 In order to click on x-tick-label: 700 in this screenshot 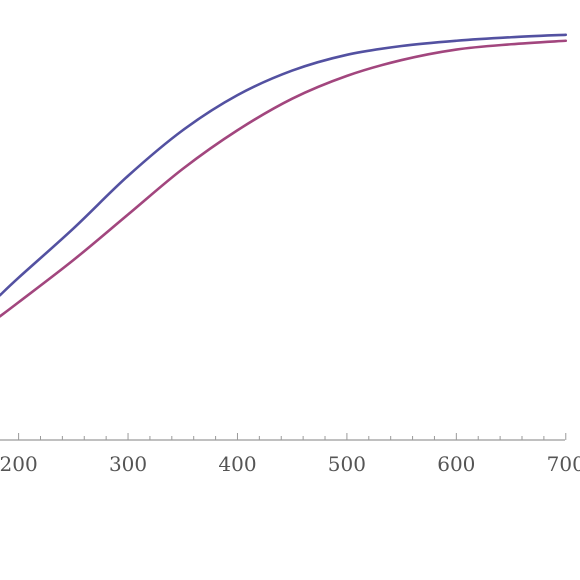, I will do `click(563, 464)`.